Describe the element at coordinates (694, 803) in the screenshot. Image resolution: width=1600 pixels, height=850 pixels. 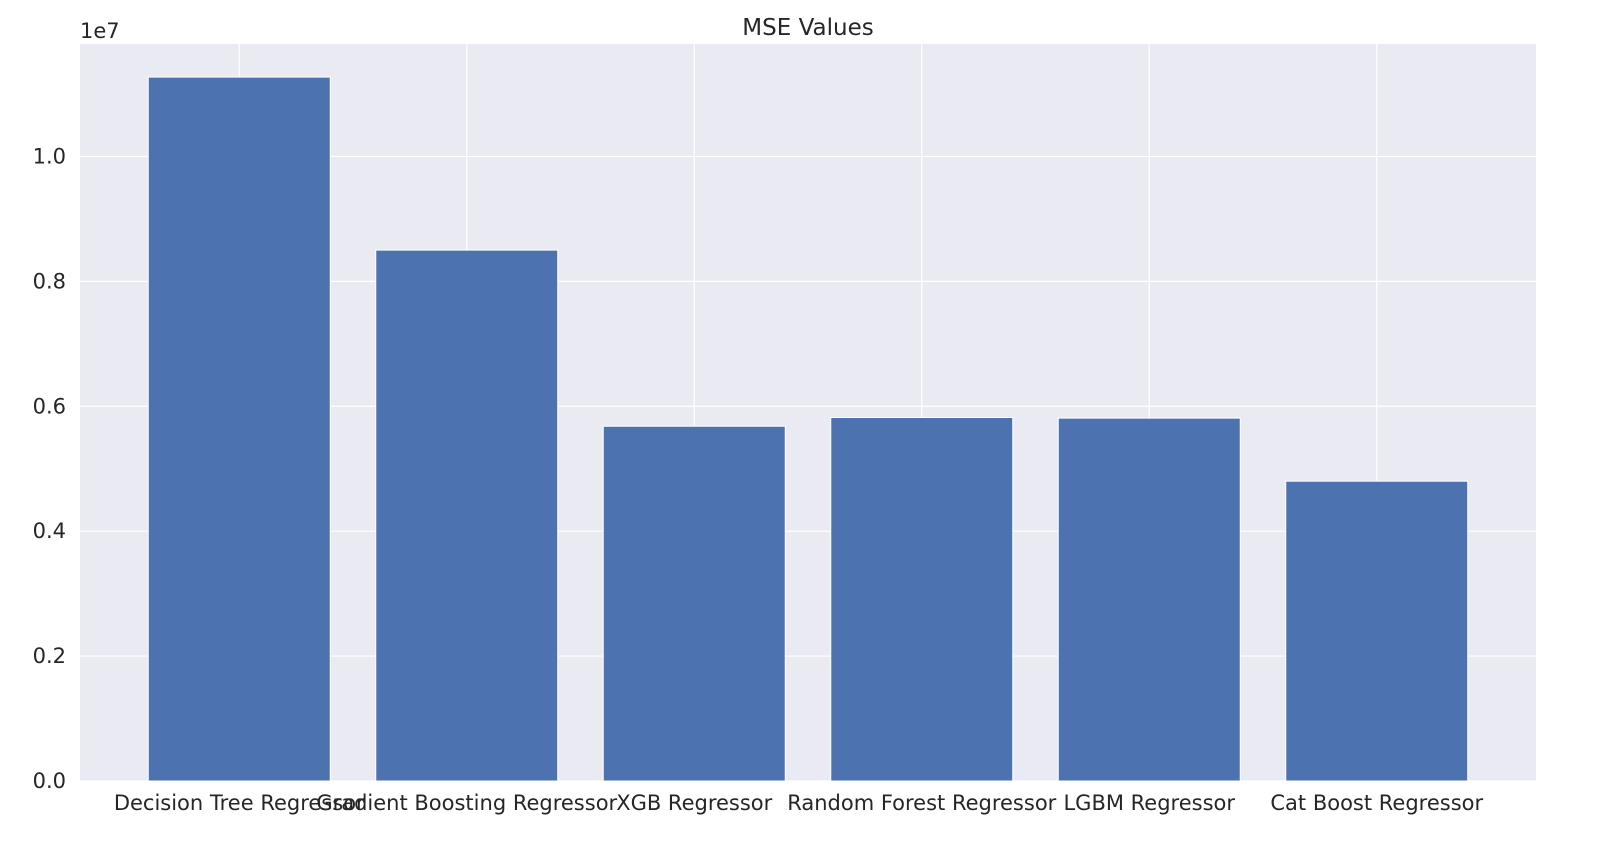
I see `x-tick-label: XGB Regressor` at that location.